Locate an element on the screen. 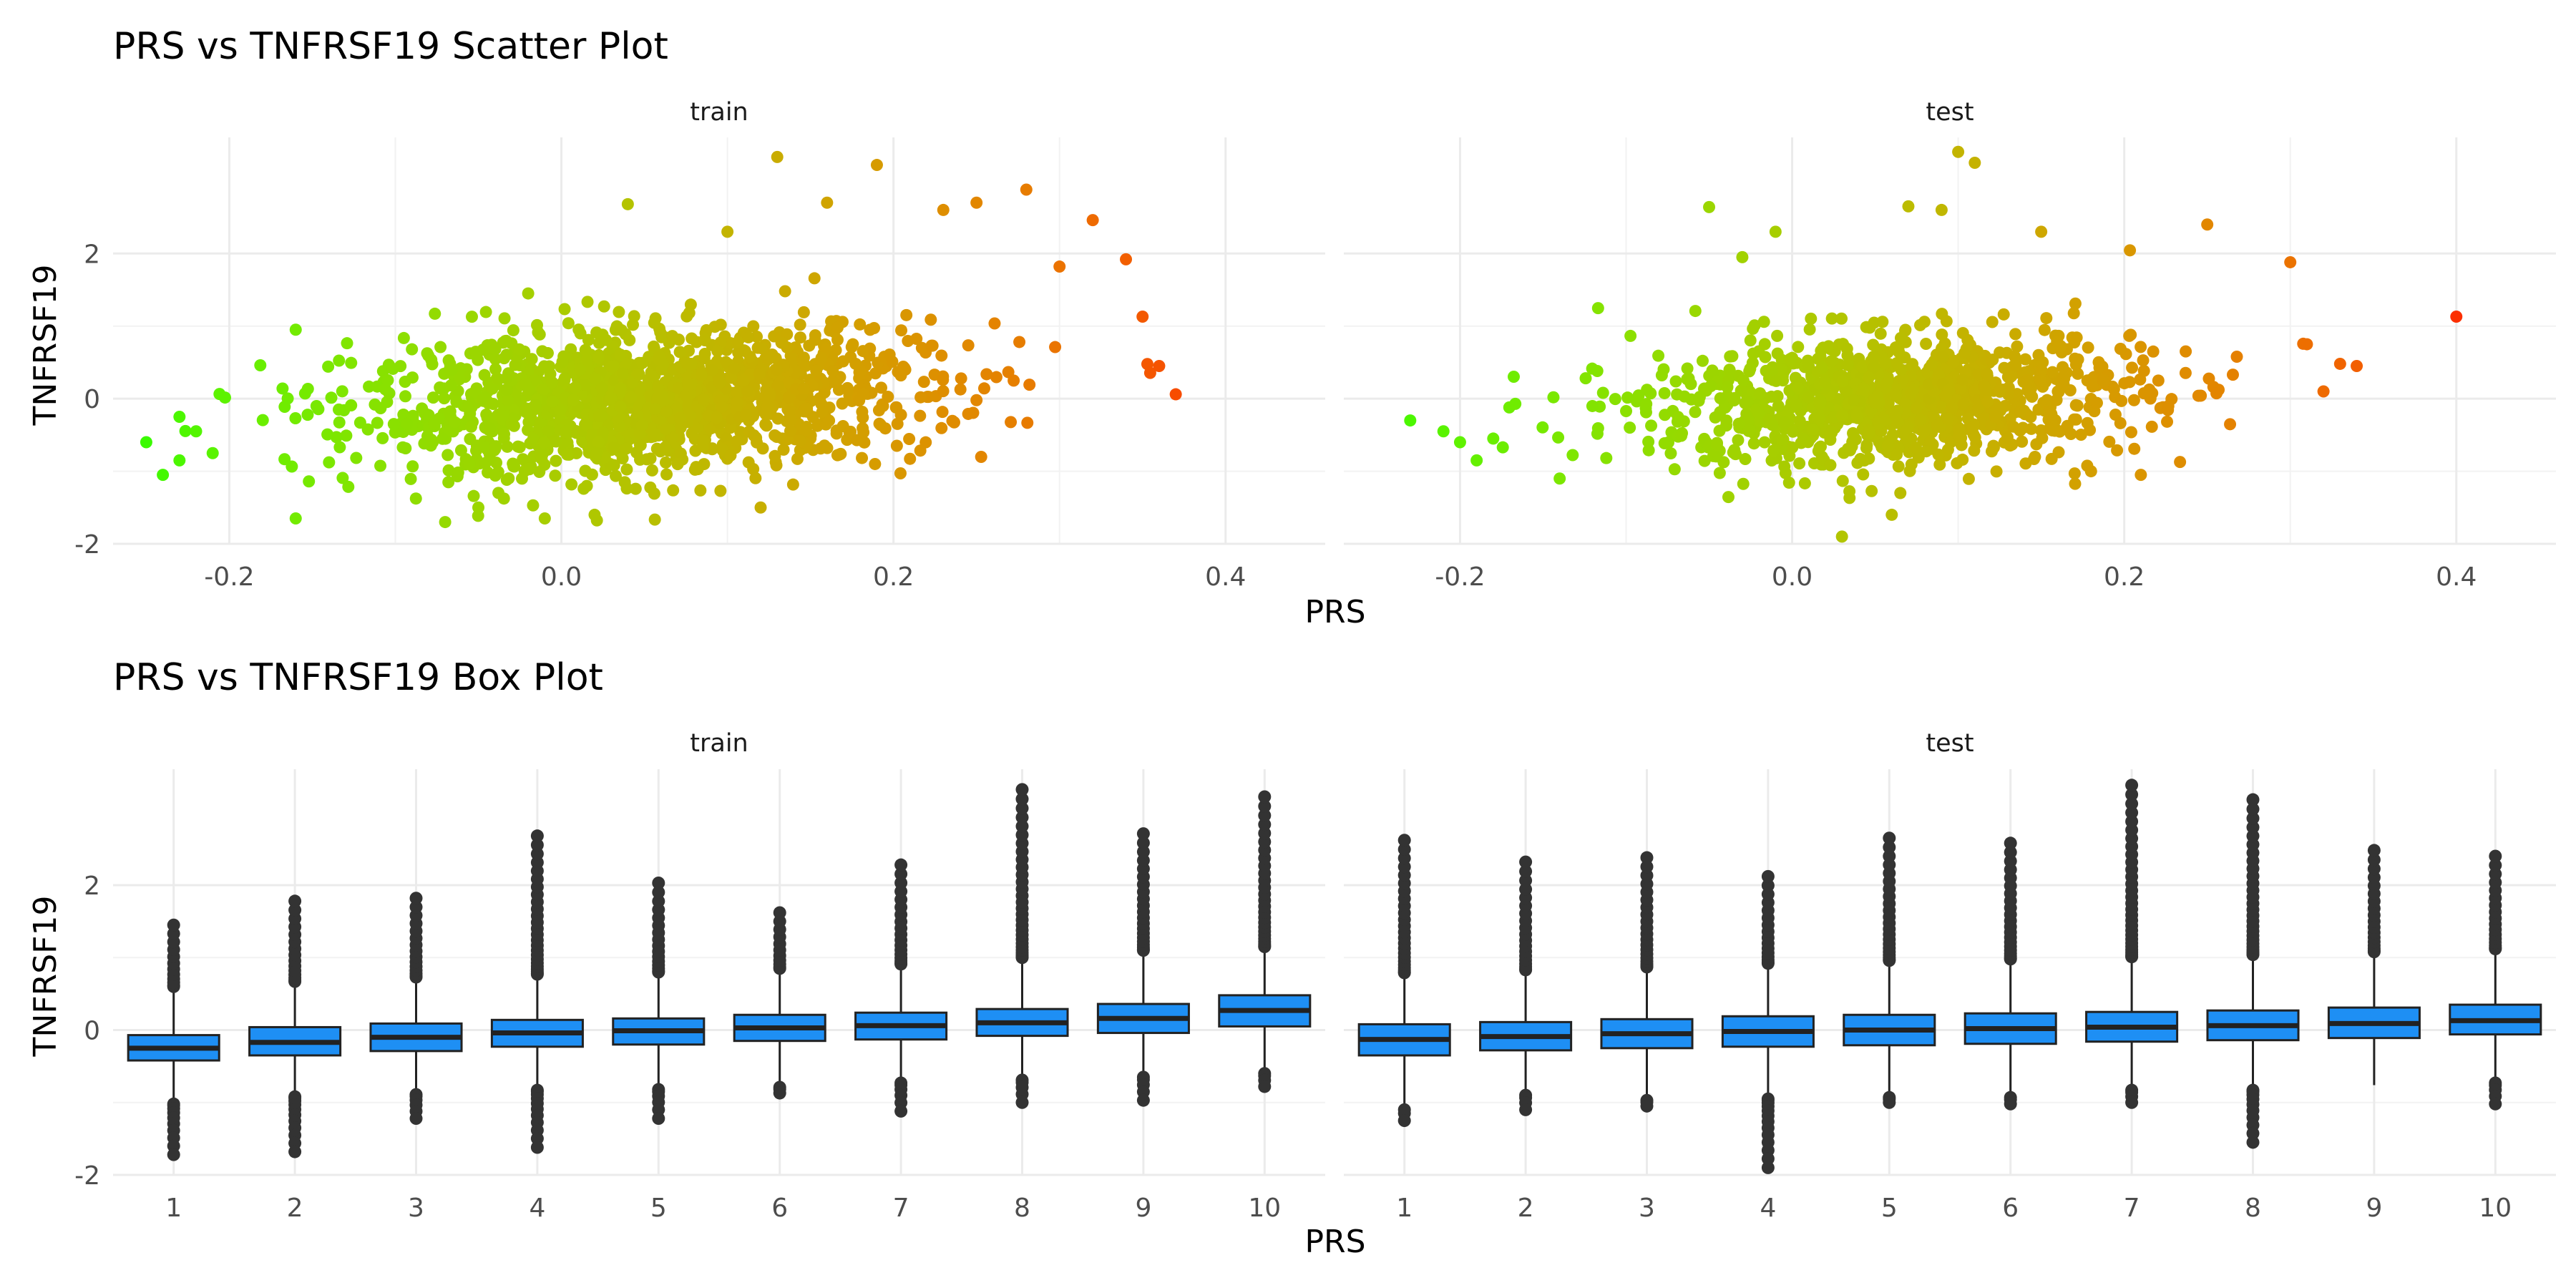  box-y-axis-title: TNFRSF19 is located at coordinates (45, 977).